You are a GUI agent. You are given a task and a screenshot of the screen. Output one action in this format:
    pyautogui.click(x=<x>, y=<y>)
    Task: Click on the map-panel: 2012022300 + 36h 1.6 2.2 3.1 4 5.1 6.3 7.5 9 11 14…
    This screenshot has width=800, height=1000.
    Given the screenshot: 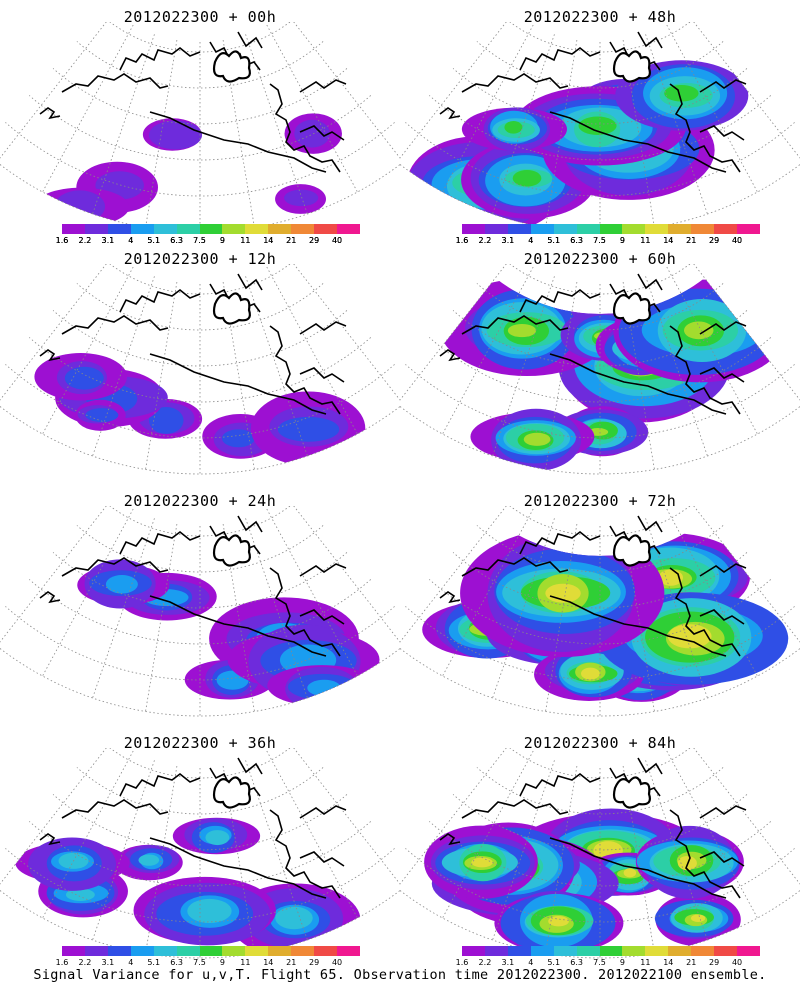 What is the action you would take?
    pyautogui.click(x=200, y=848)
    